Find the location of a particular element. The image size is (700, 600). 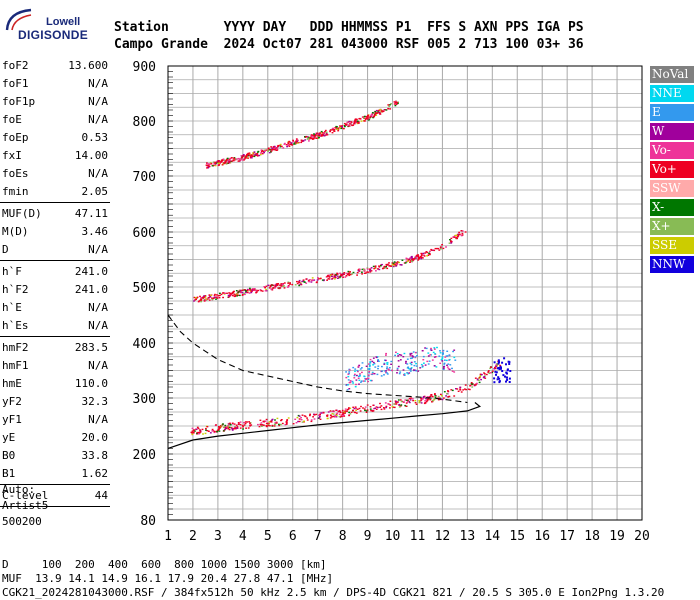

param-row: hmF1 N/A is located at coordinates (55, 366).